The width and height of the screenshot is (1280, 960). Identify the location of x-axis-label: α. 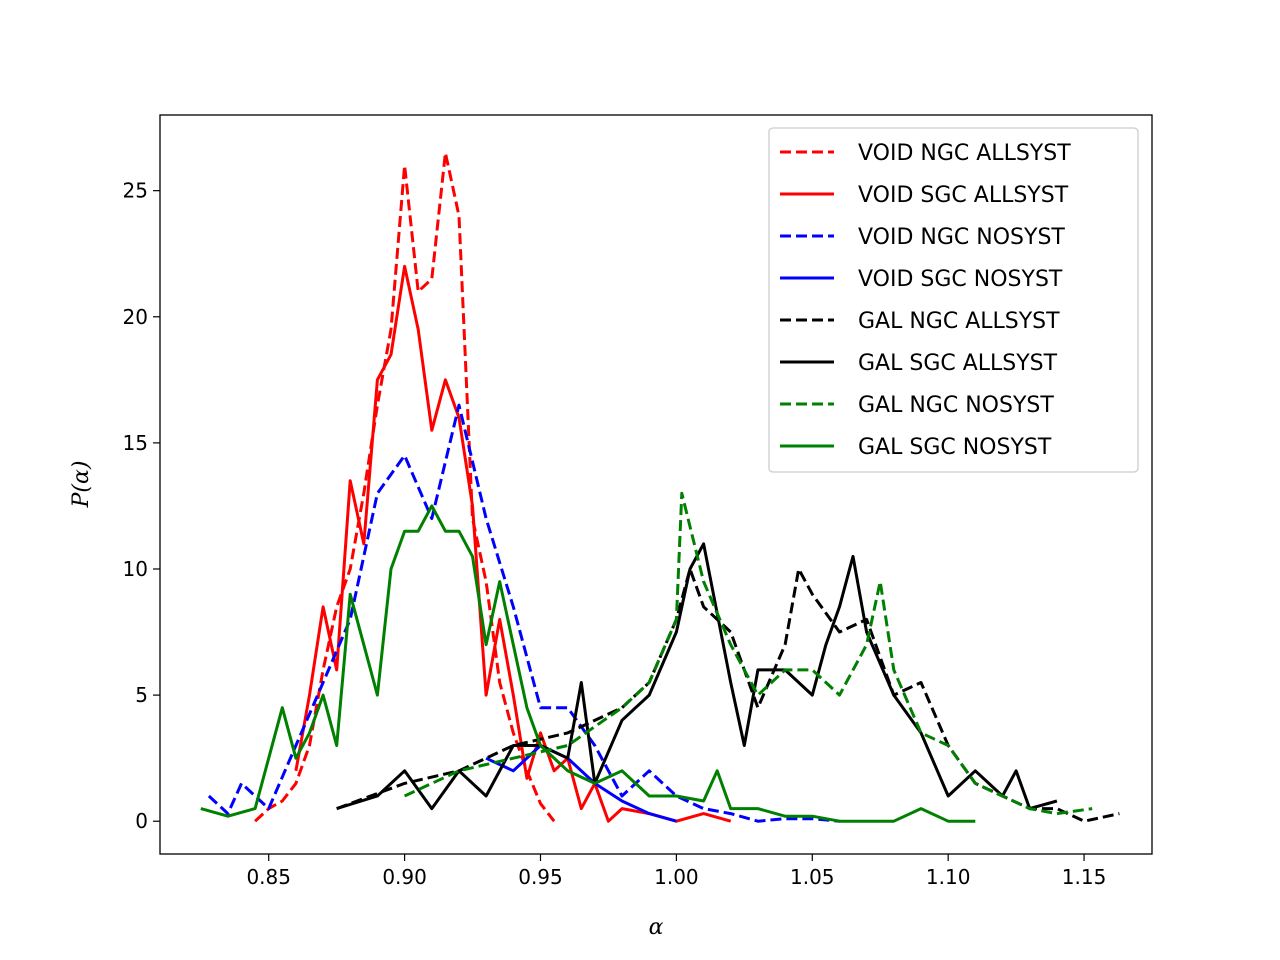
(656, 927).